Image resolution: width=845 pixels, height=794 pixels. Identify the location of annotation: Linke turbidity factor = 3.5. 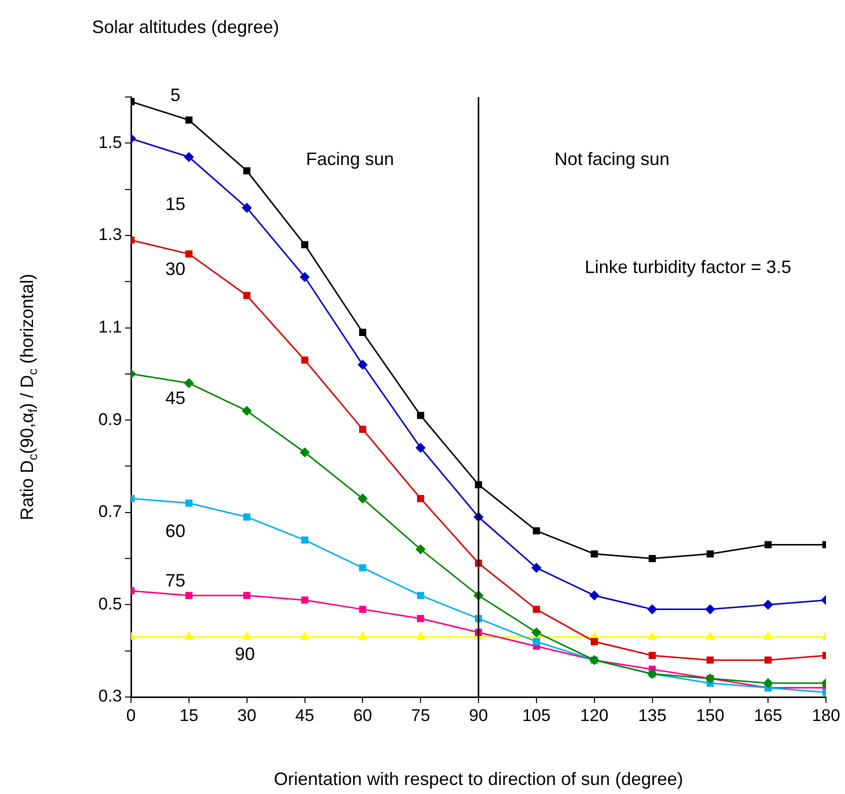
(688, 266).